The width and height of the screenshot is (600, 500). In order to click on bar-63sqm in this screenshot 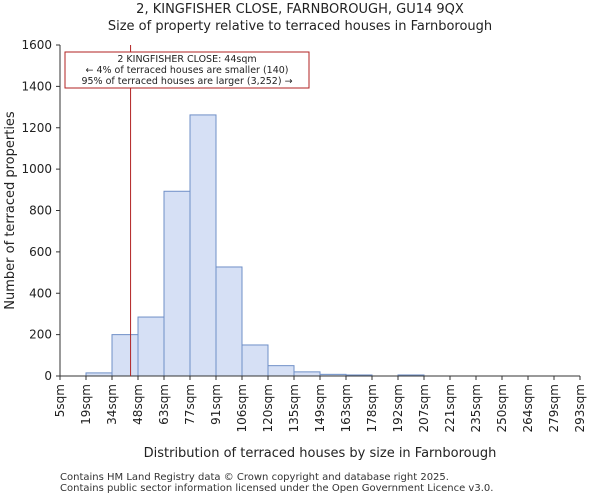, I will do `click(177, 283)`.